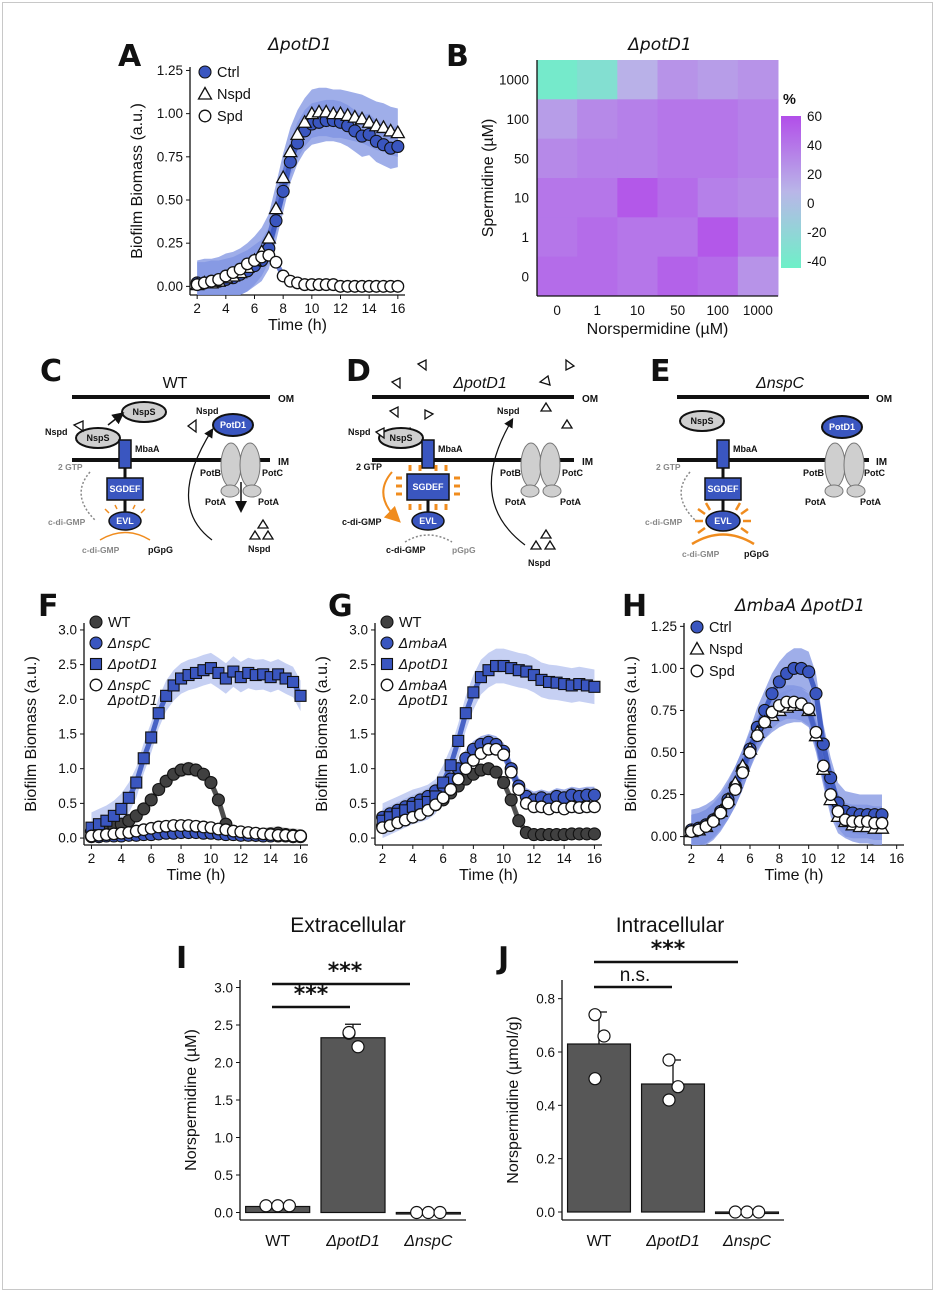 This screenshot has width=937, height=1294. What do you see at coordinates (521, 198) in the screenshot?
I see `y-tick-label: 10` at bounding box center [521, 198].